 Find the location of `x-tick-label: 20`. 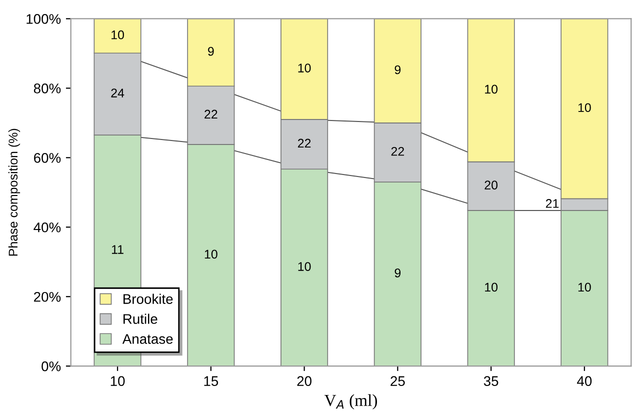

x-tick-label: 20 is located at coordinates (304, 381).